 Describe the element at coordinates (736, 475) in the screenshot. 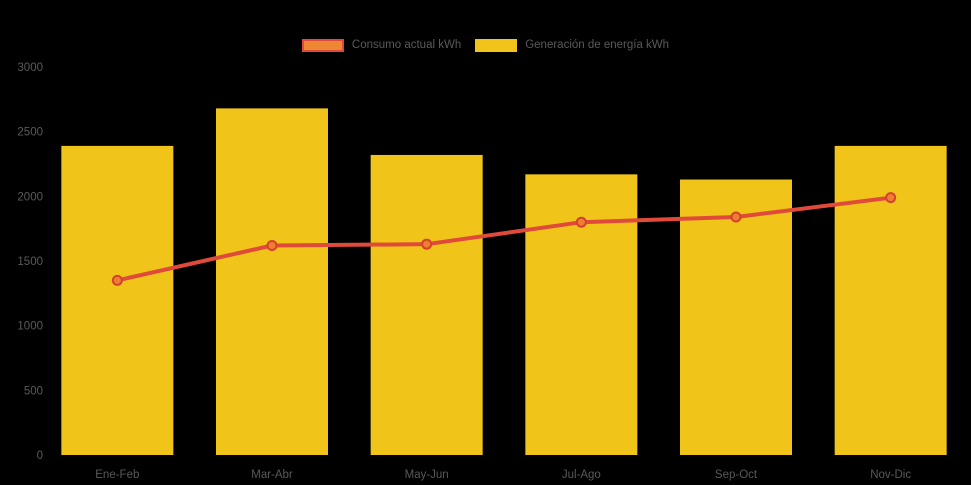

I see `x-category-label: Sep-Oct` at that location.